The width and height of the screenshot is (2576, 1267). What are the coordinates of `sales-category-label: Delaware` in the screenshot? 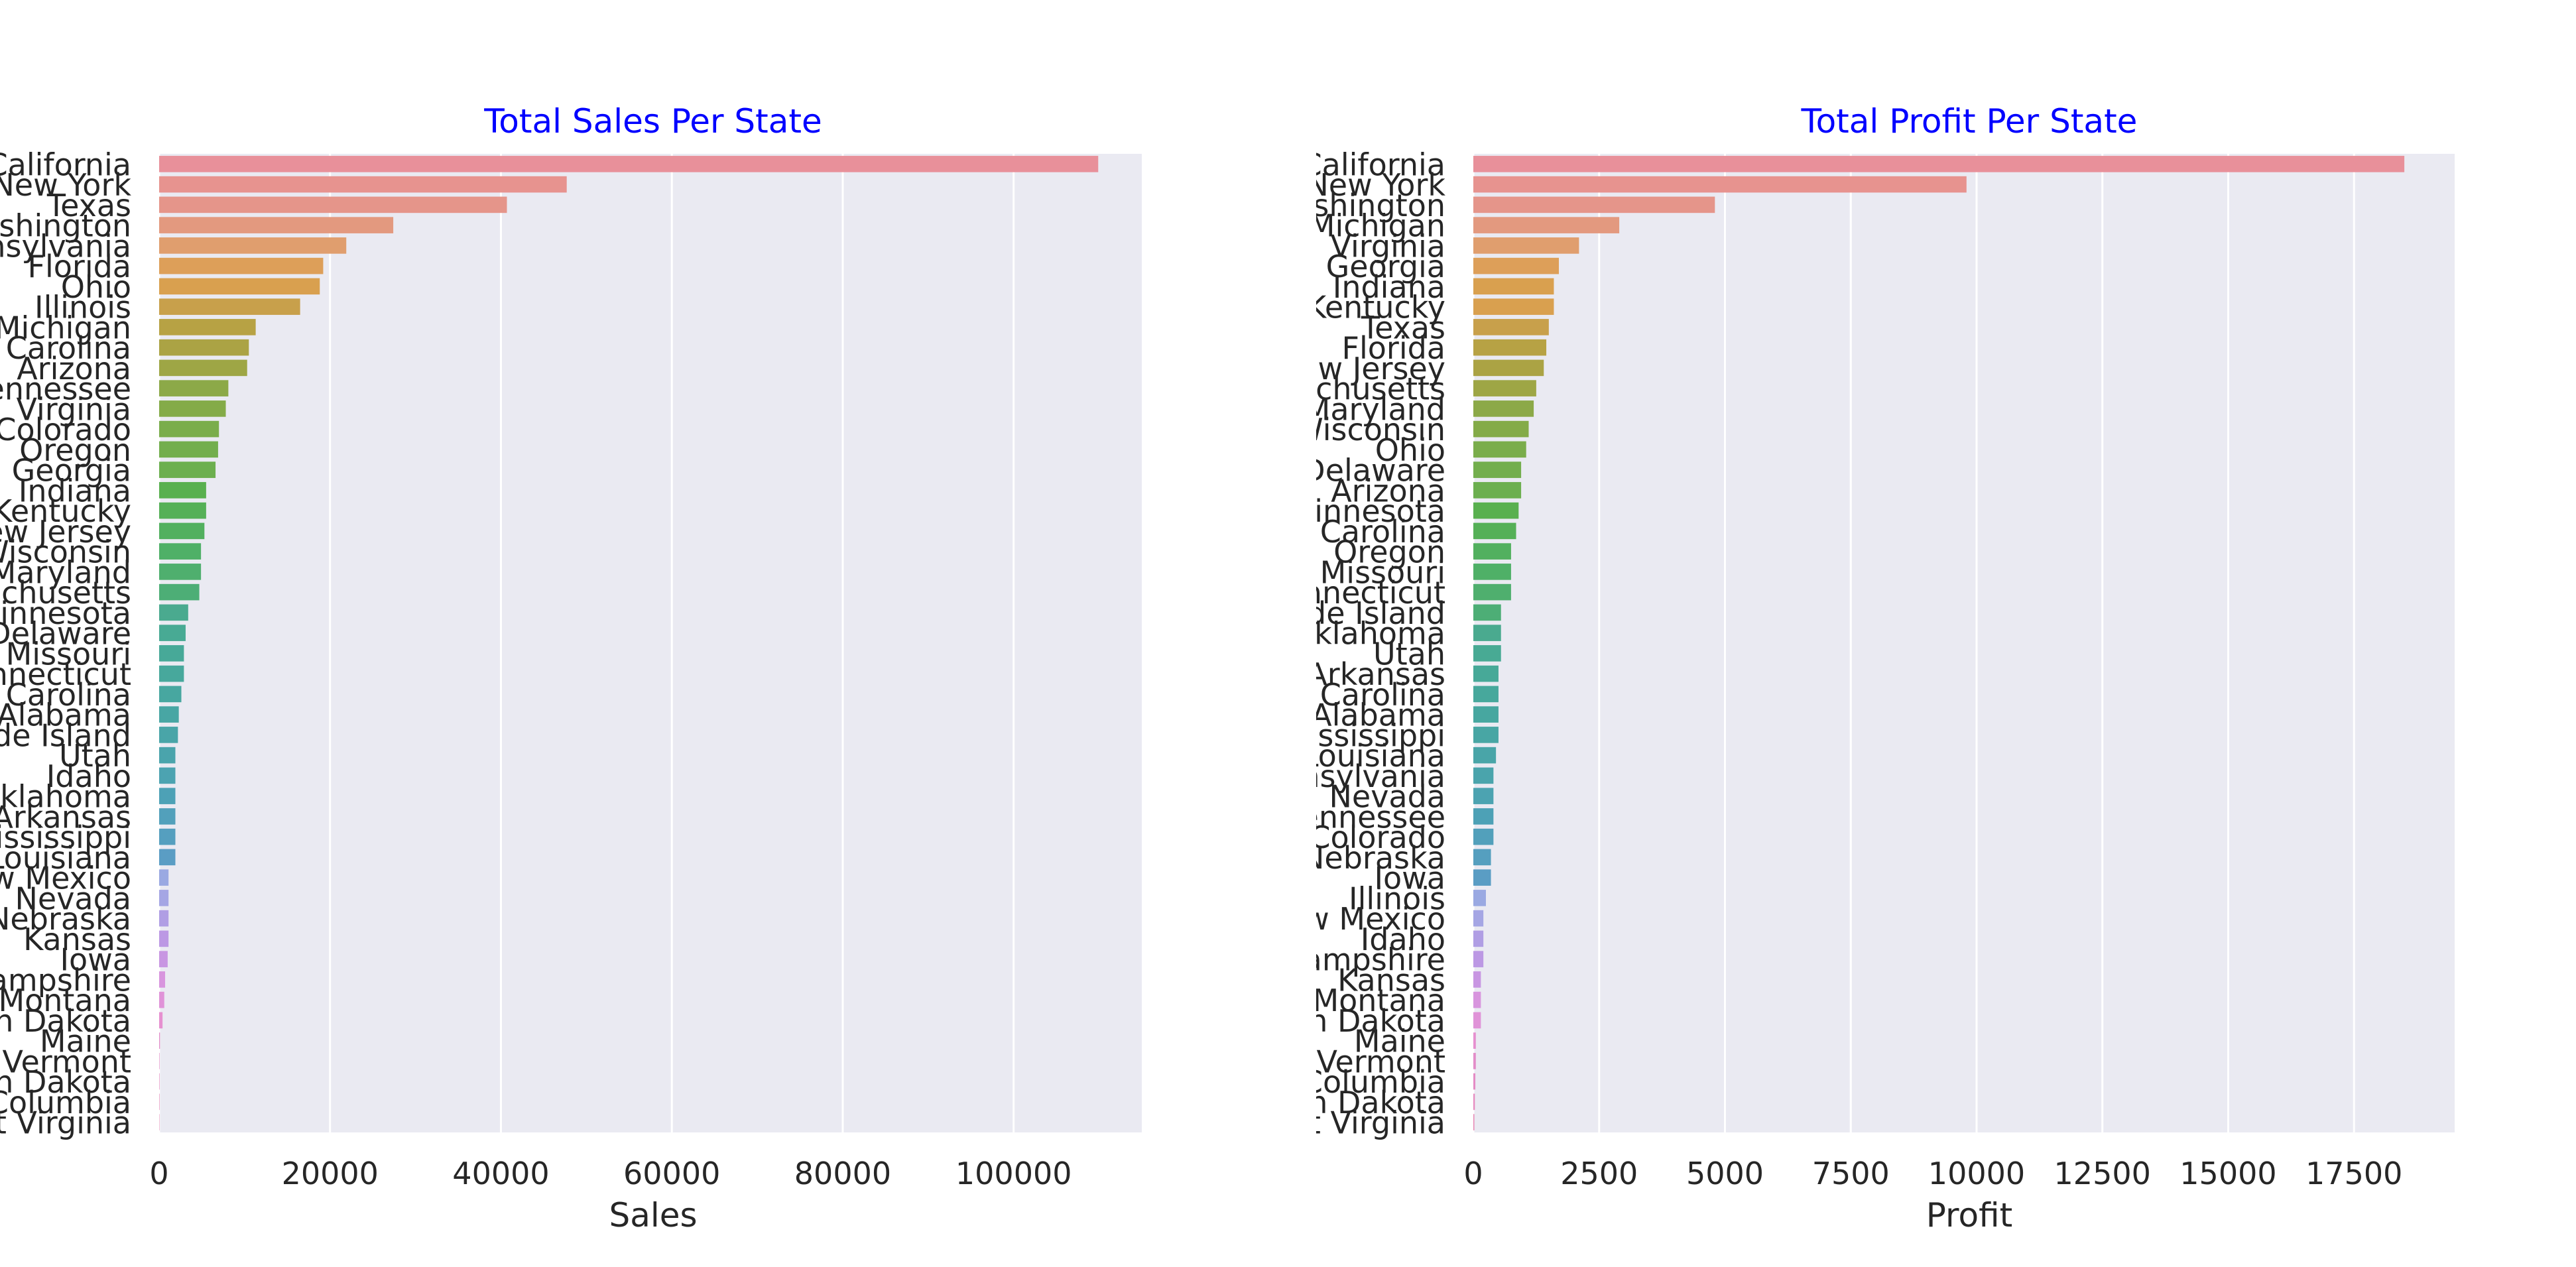 It's located at (65, 634).